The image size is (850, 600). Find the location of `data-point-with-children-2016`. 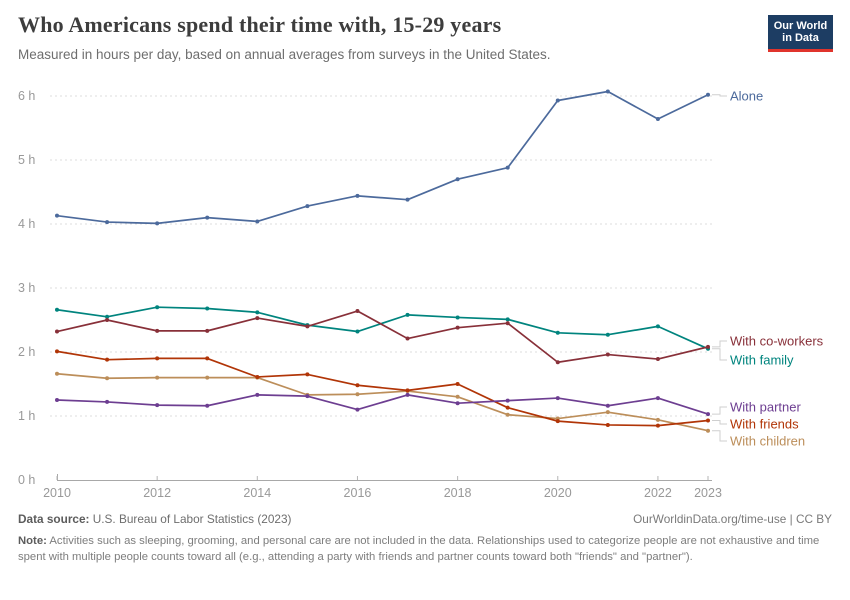

data-point-with-children-2016 is located at coordinates (357, 394).